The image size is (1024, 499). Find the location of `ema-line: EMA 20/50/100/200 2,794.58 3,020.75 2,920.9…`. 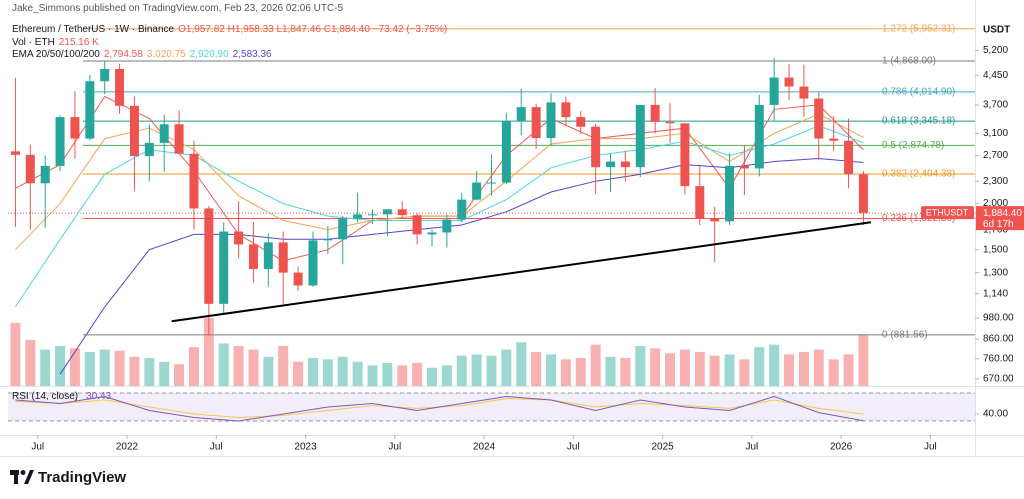

ema-line: EMA 20/50/100/200 2,794.58 3,020.75 2,920.9… is located at coordinates (144, 54).